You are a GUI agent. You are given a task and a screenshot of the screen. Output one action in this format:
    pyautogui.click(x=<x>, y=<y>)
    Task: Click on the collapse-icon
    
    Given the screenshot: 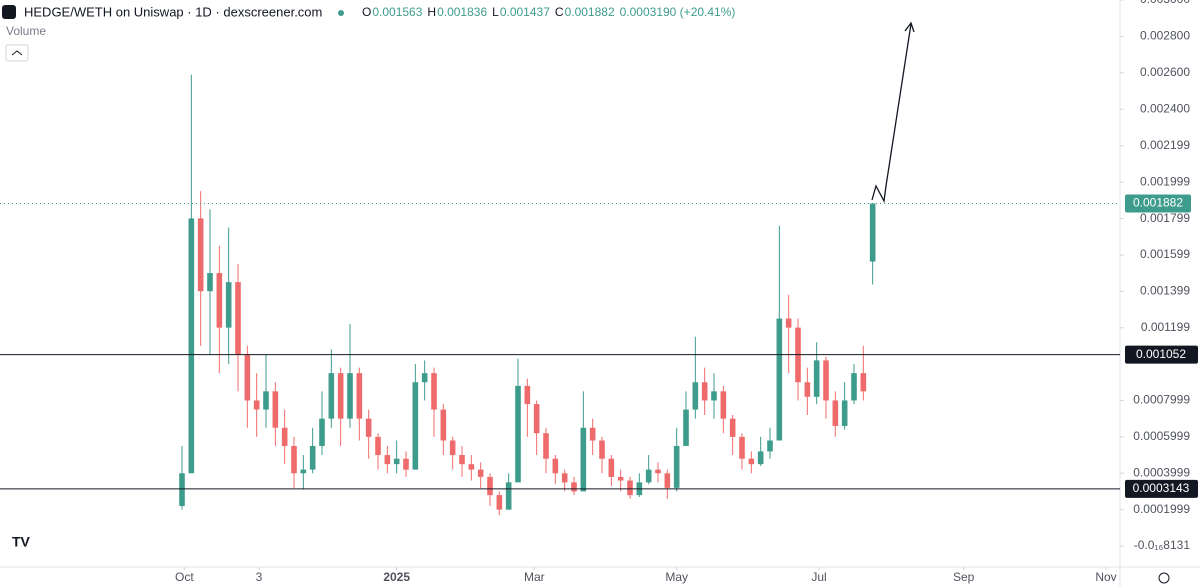 What is the action you would take?
    pyautogui.click(x=17, y=53)
    